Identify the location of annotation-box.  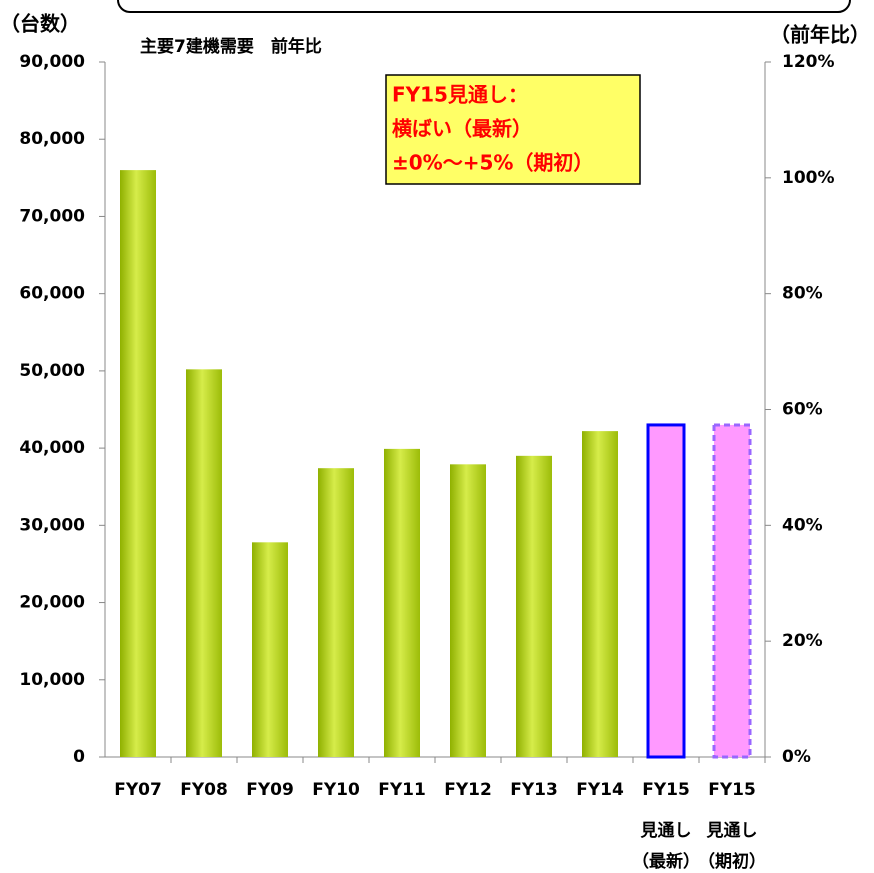
(513, 129).